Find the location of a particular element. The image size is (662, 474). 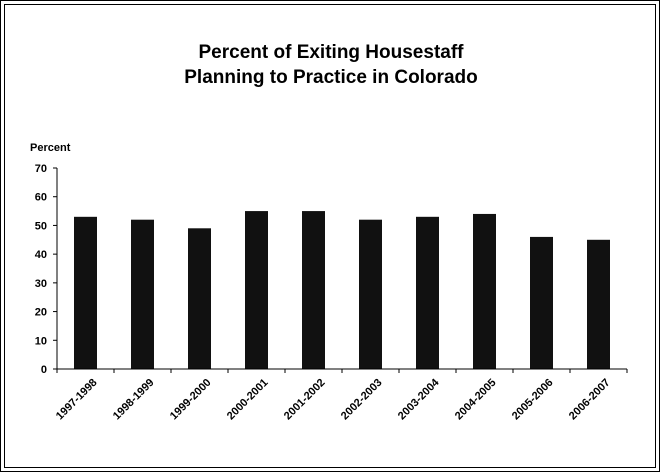

bar-2000-2001 is located at coordinates (256, 290).